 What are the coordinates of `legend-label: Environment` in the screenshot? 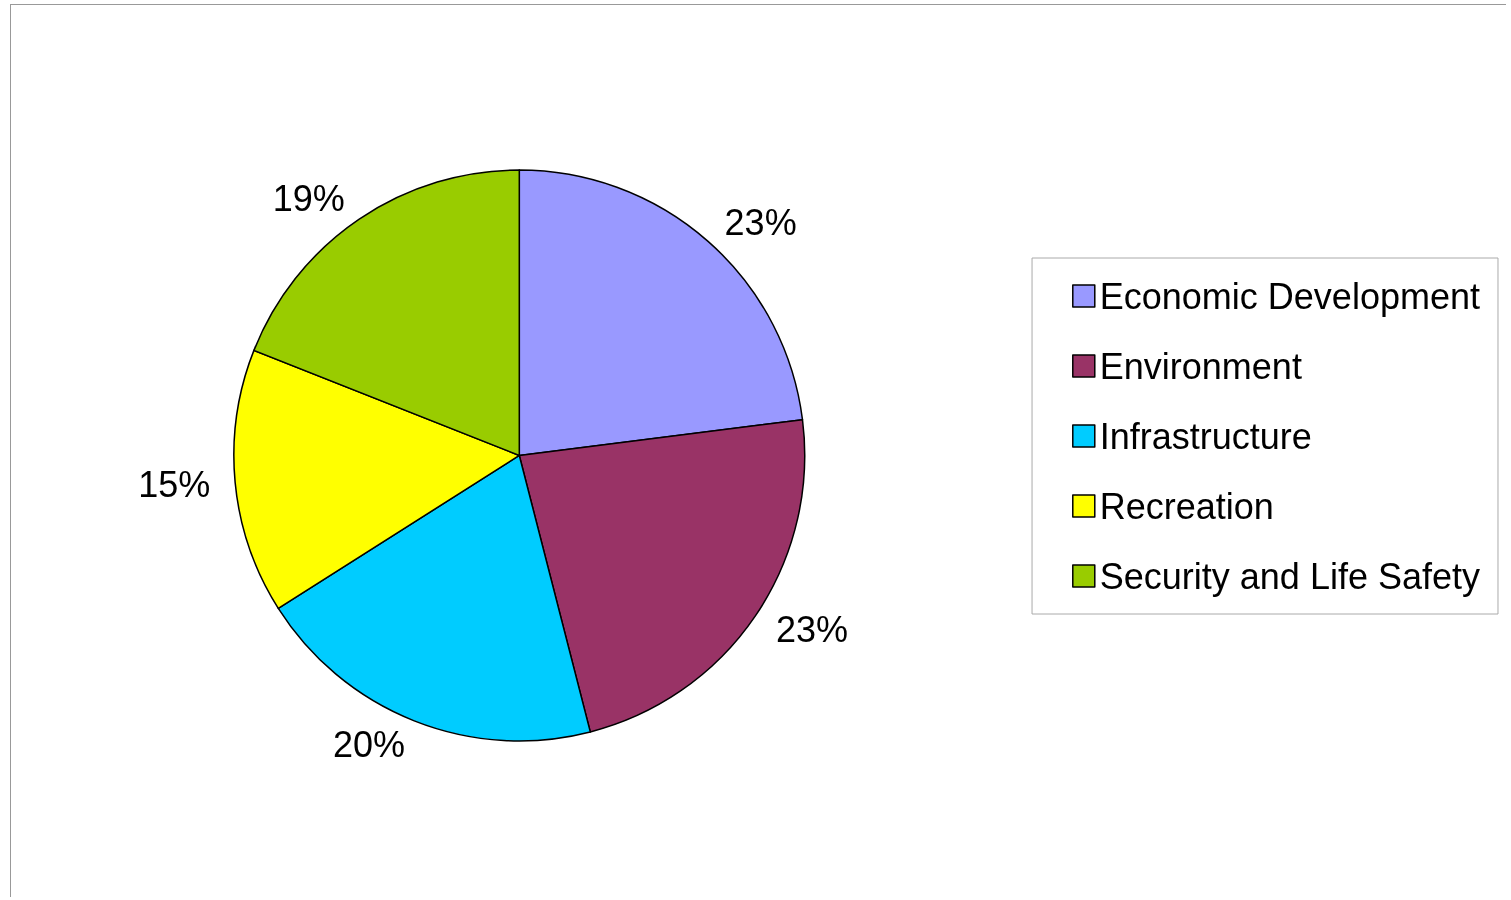 It's located at (1200, 366).